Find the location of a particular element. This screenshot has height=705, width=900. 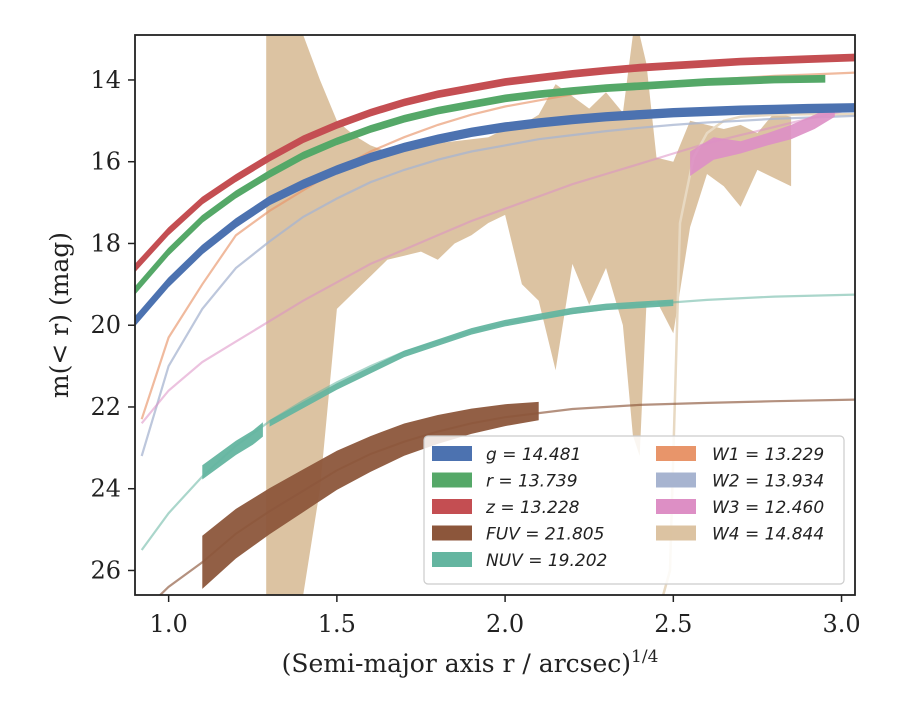

legend-swatch-w3 is located at coordinates (676, 506).